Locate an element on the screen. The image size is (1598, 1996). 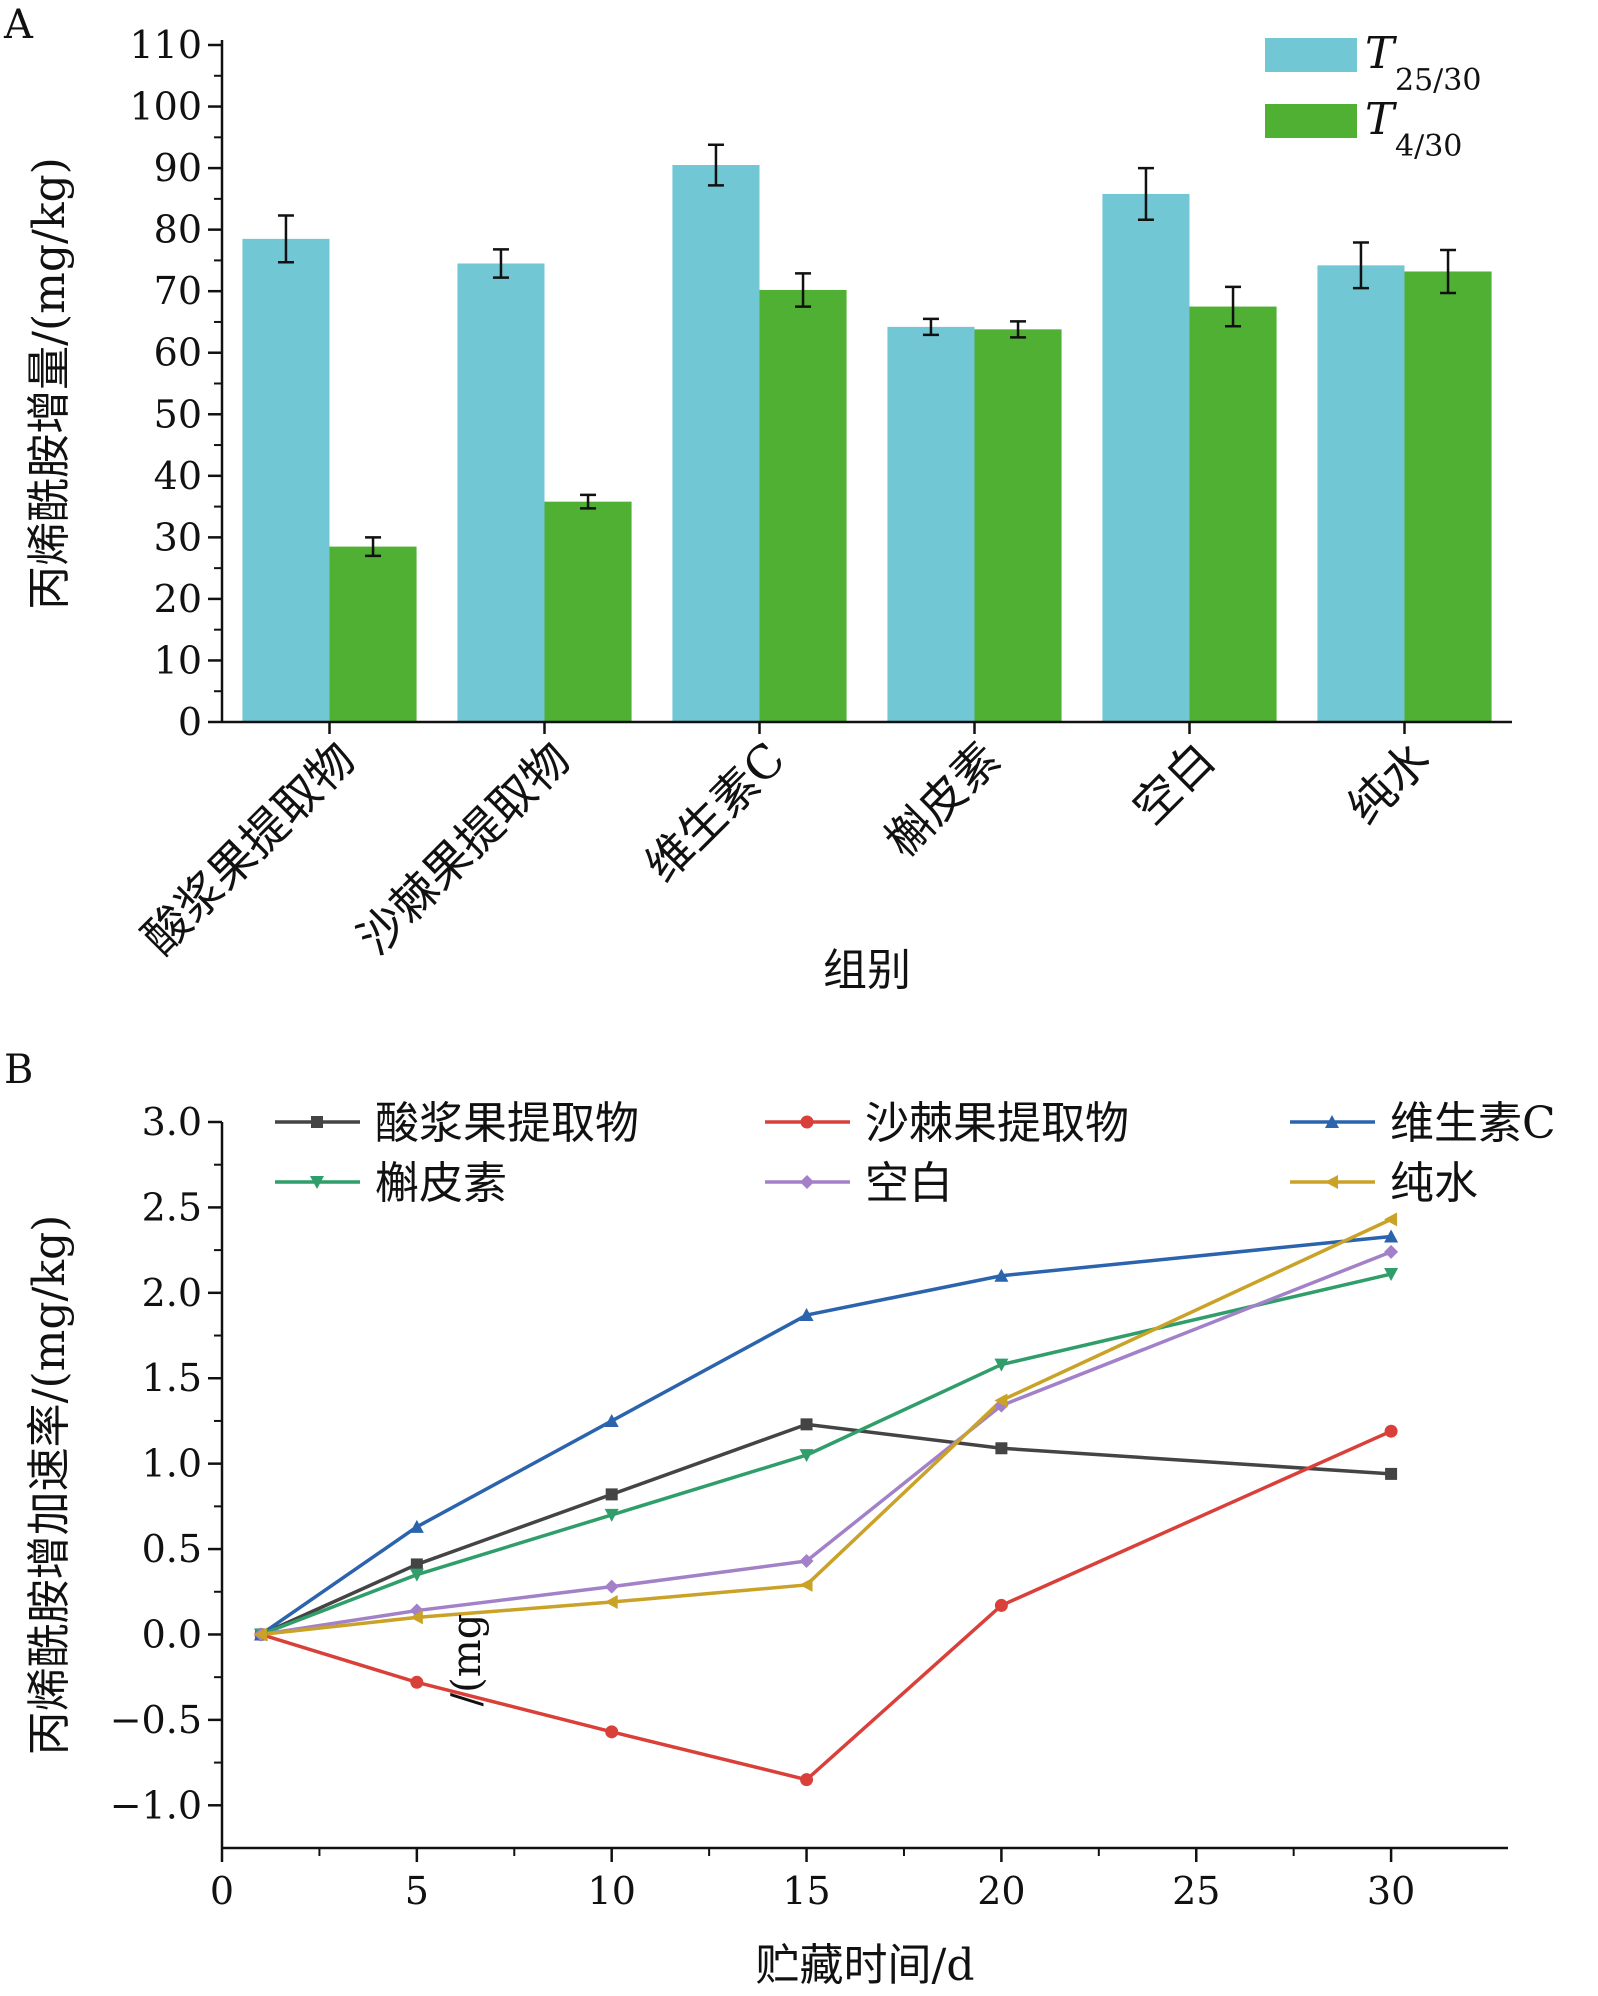
x-tick-label-b-5: 25 is located at coordinates (1196, 1891).